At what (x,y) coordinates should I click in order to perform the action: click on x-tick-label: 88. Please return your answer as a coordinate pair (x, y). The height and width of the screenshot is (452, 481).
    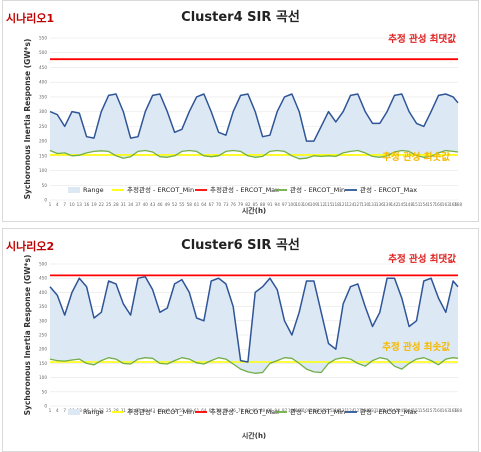
    Looking at the image, I should click on (263, 410).